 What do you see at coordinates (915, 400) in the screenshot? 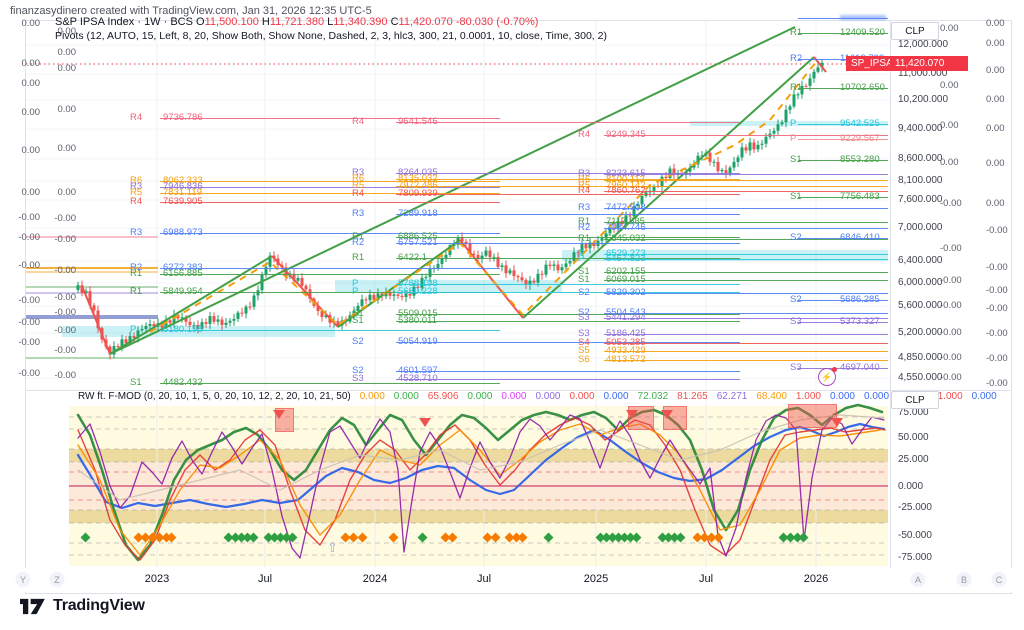
I see `currency-label-lower: CLP` at bounding box center [915, 400].